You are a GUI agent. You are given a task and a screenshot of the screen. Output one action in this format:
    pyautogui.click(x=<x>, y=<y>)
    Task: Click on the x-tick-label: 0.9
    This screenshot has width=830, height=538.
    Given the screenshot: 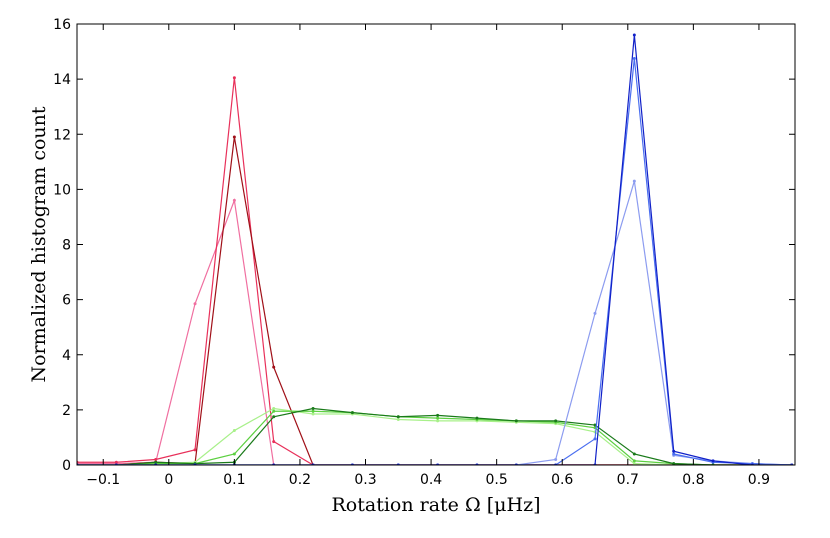 What is the action you would take?
    pyautogui.click(x=759, y=480)
    